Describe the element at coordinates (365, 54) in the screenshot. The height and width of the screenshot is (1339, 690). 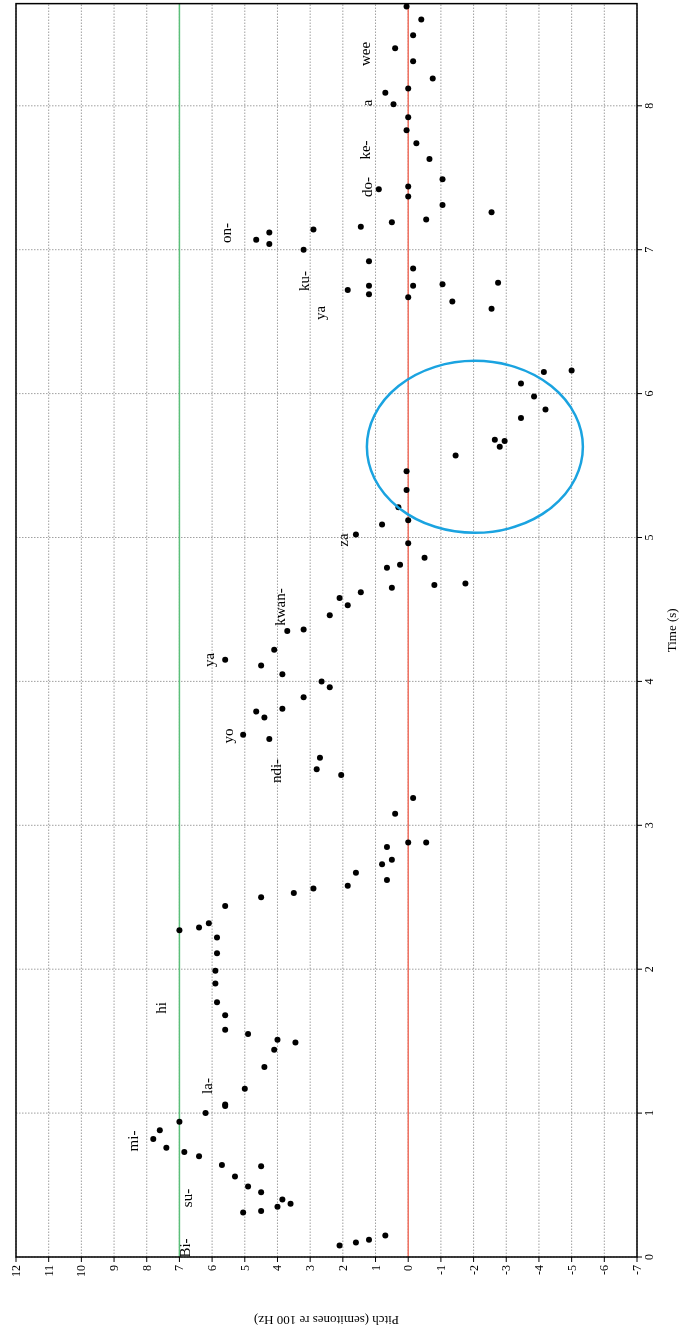
I see `annotation: wee` at that location.